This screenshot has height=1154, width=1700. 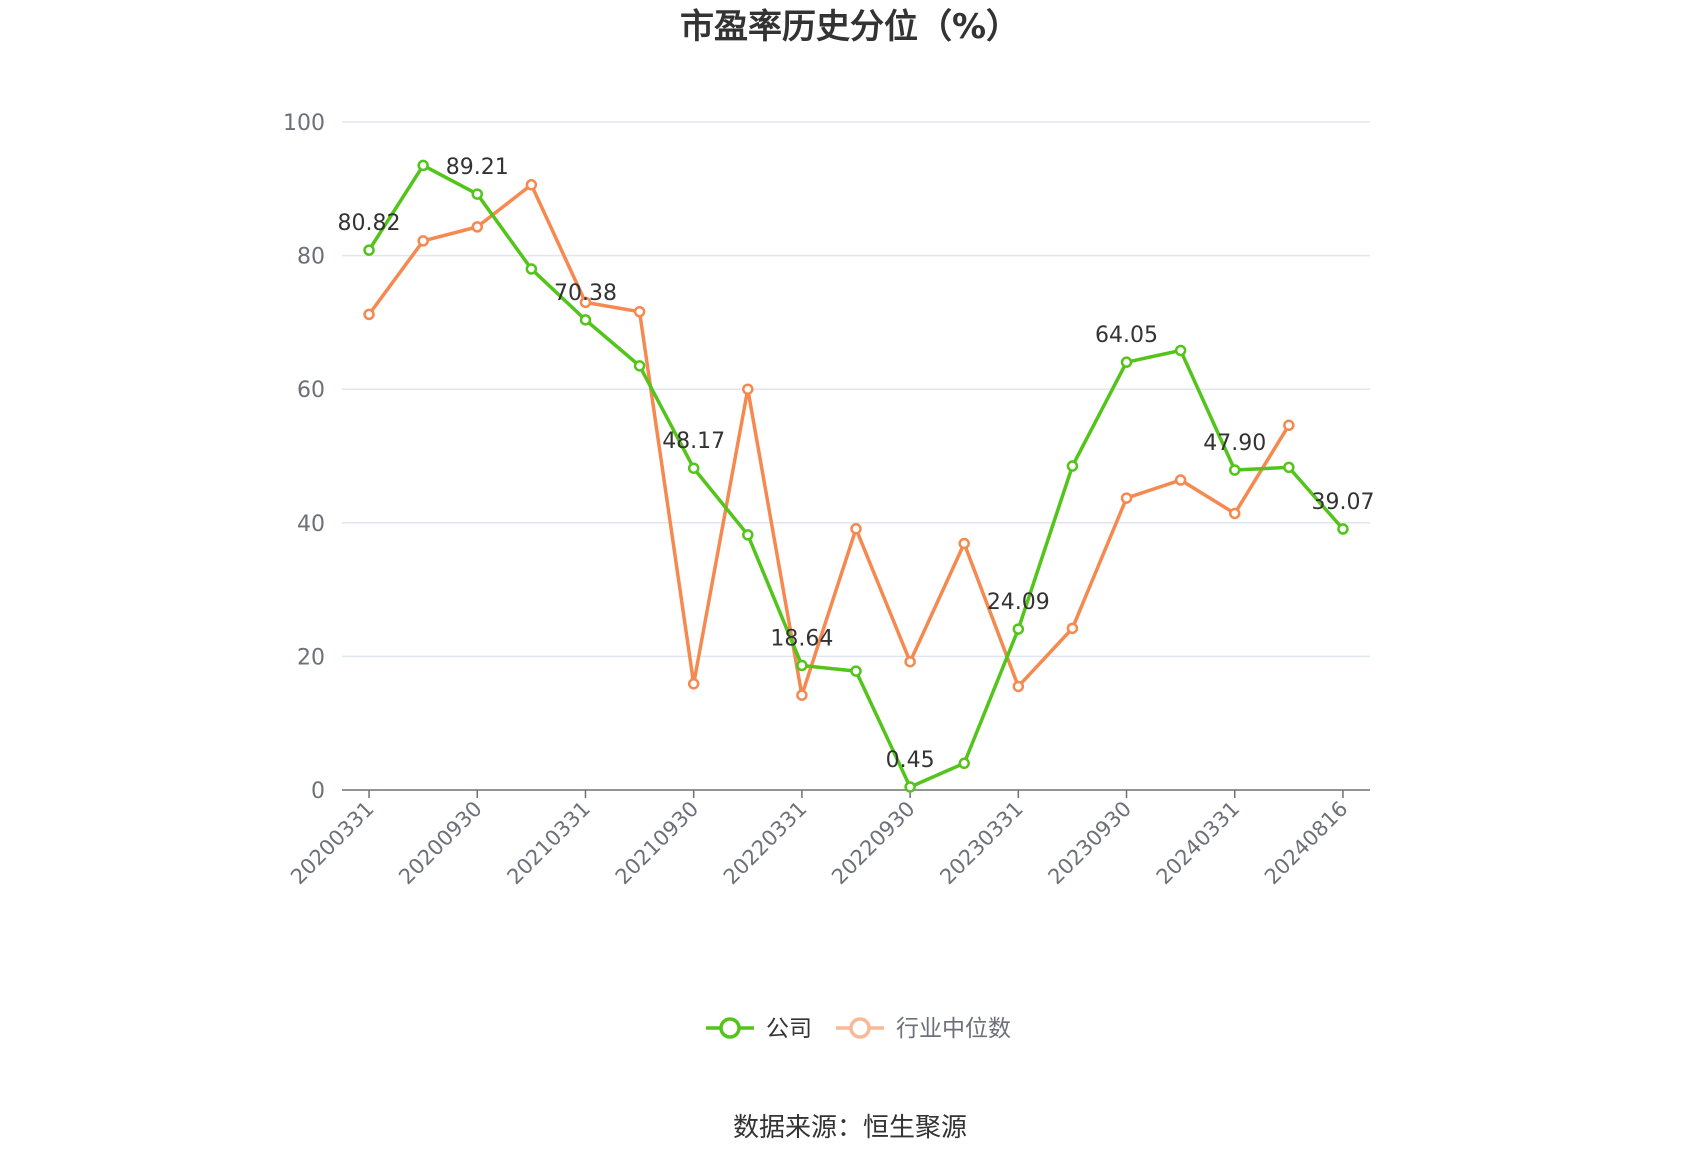 I want to click on y-tick-label: 0, so click(x=318, y=791).